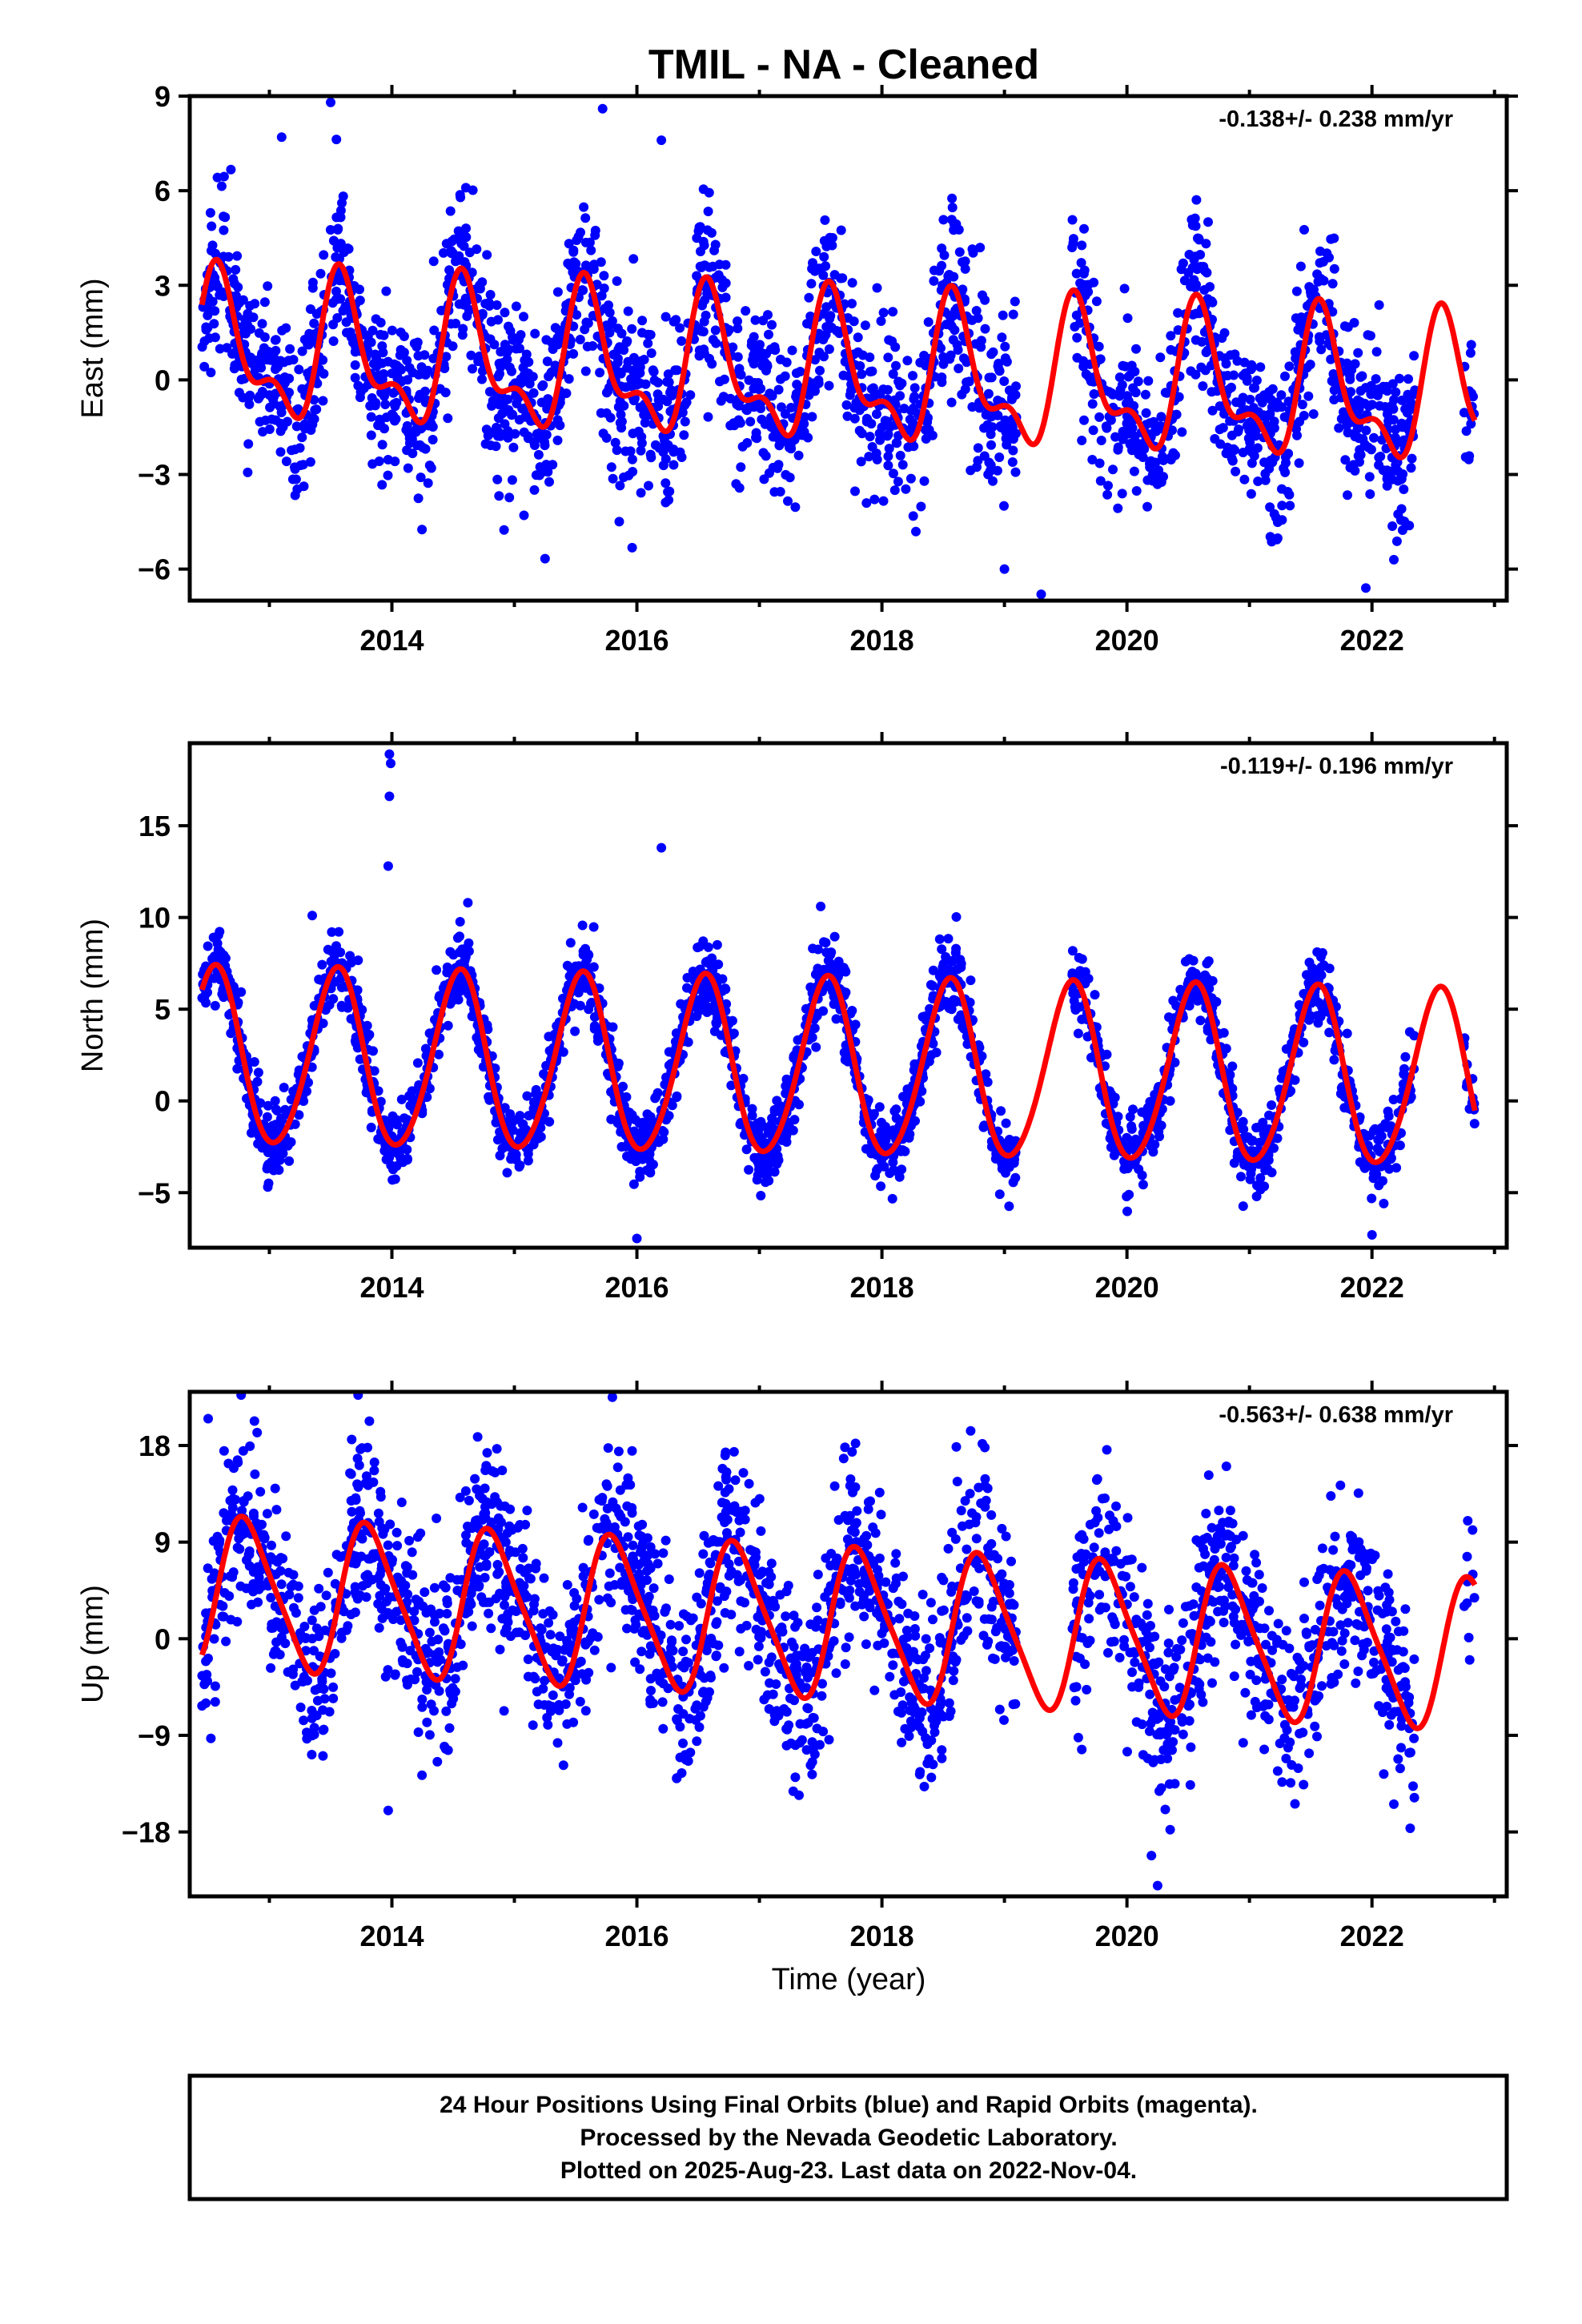  I want to click on y-tick-label: 9, so click(163, 96).